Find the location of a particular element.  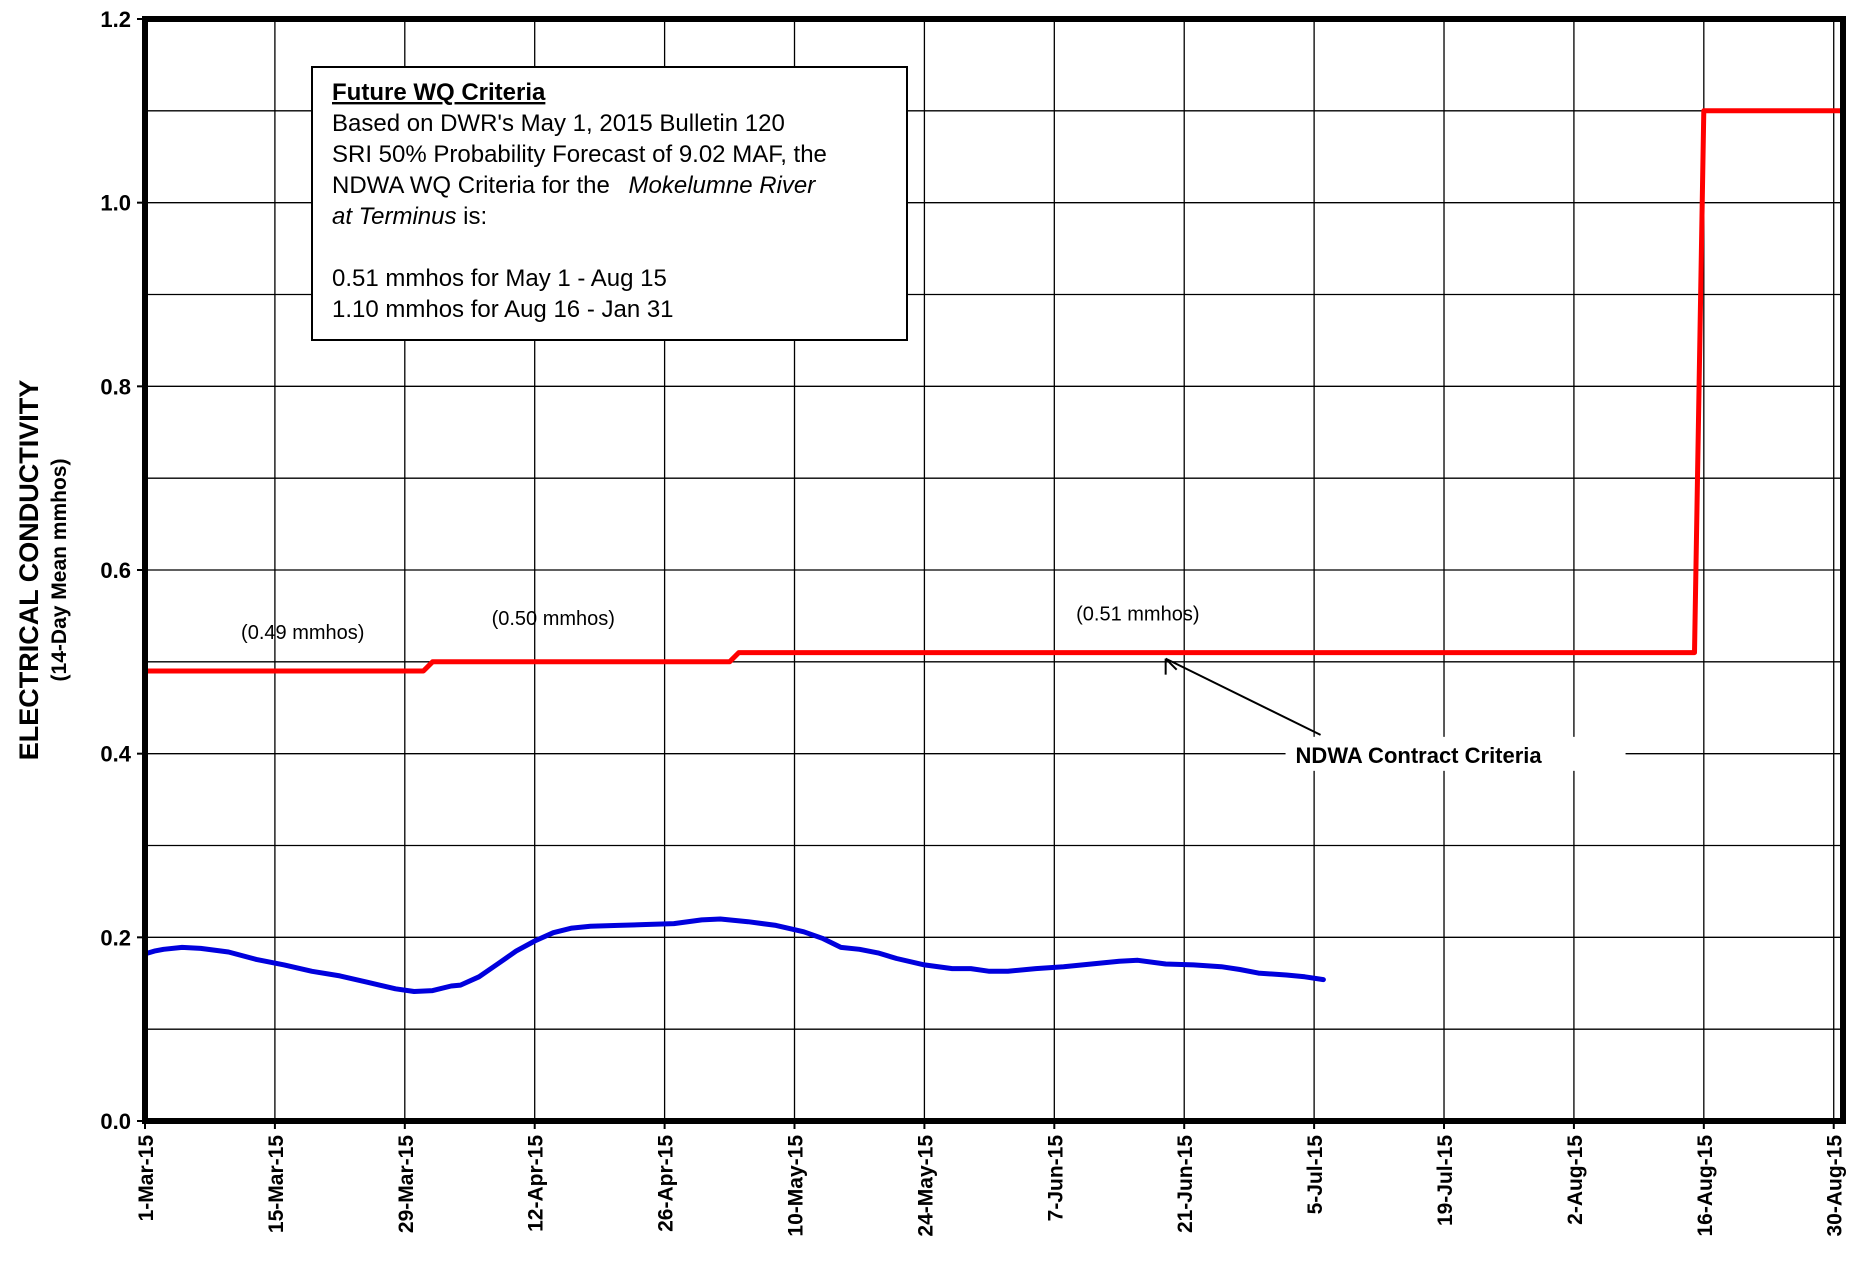

info-box-line4-suffix: is: is located at coordinates (475, 216).